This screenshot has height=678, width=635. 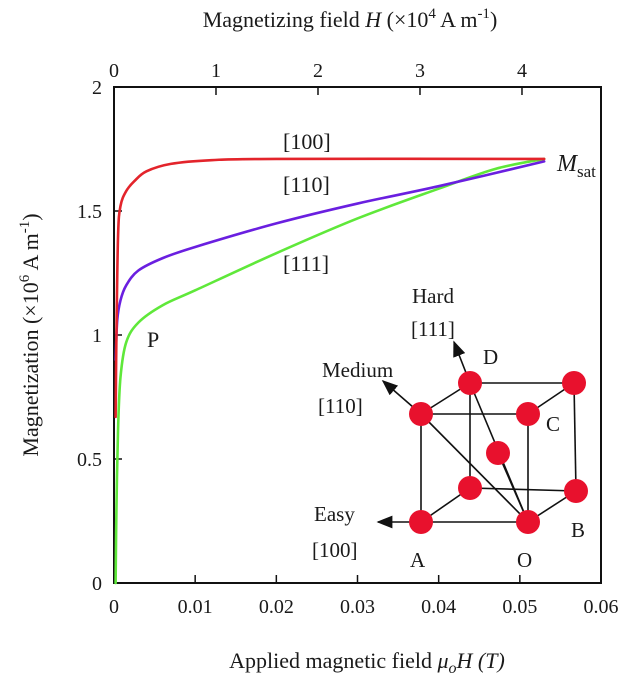 I want to click on y-tick-label: 2, so click(x=97, y=88).